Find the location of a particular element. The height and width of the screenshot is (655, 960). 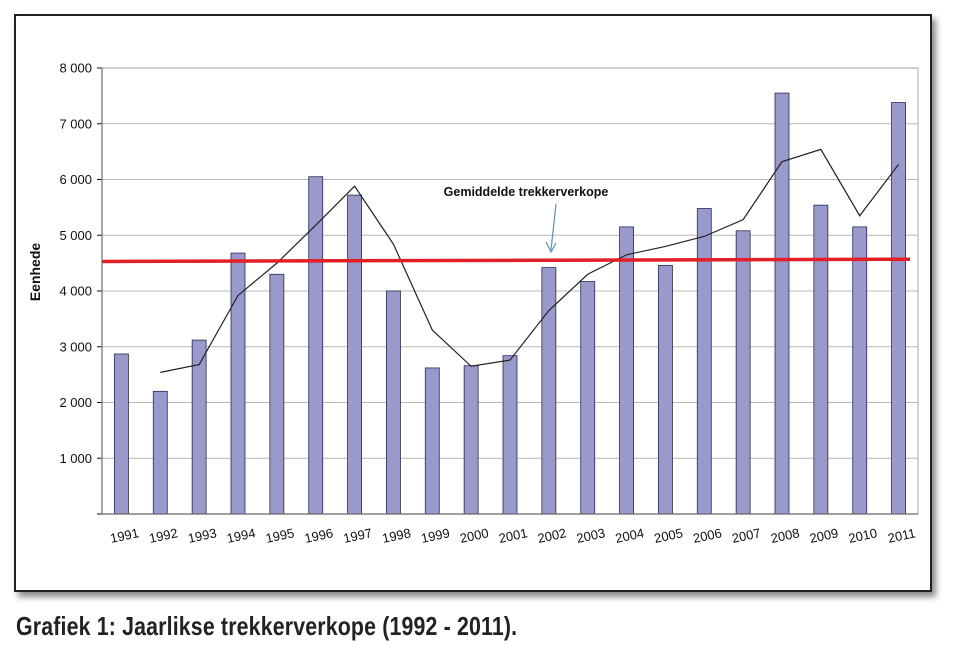

x-tick-label: 1995 is located at coordinates (279, 535).